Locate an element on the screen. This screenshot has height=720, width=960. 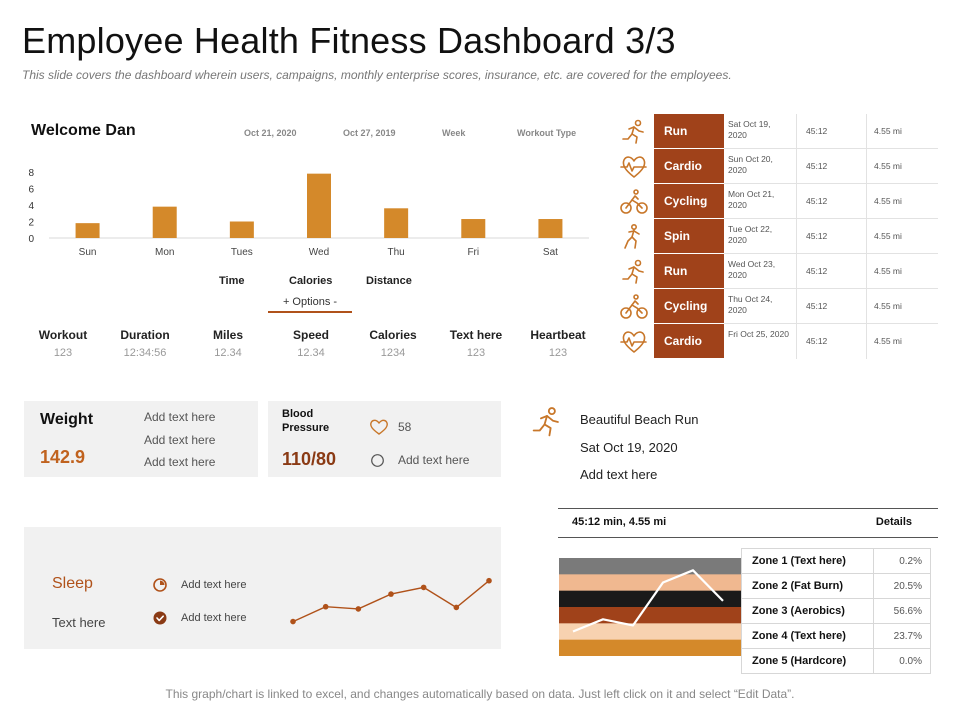
heart-rate-zone-chart is located at coordinates (650, 607).